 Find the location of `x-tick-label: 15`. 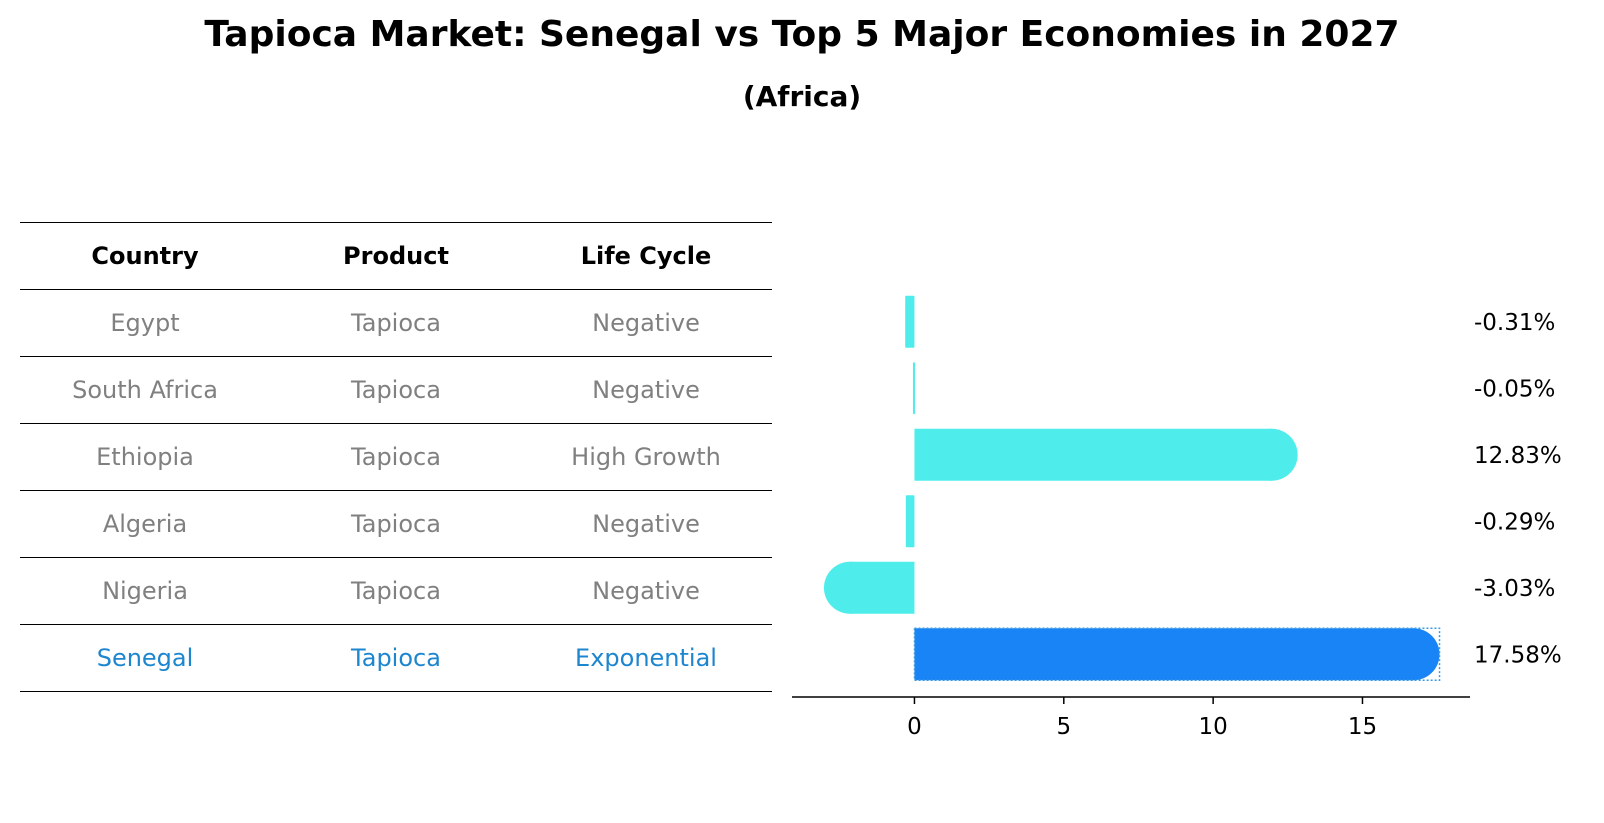

x-tick-label: 15 is located at coordinates (1362, 727).